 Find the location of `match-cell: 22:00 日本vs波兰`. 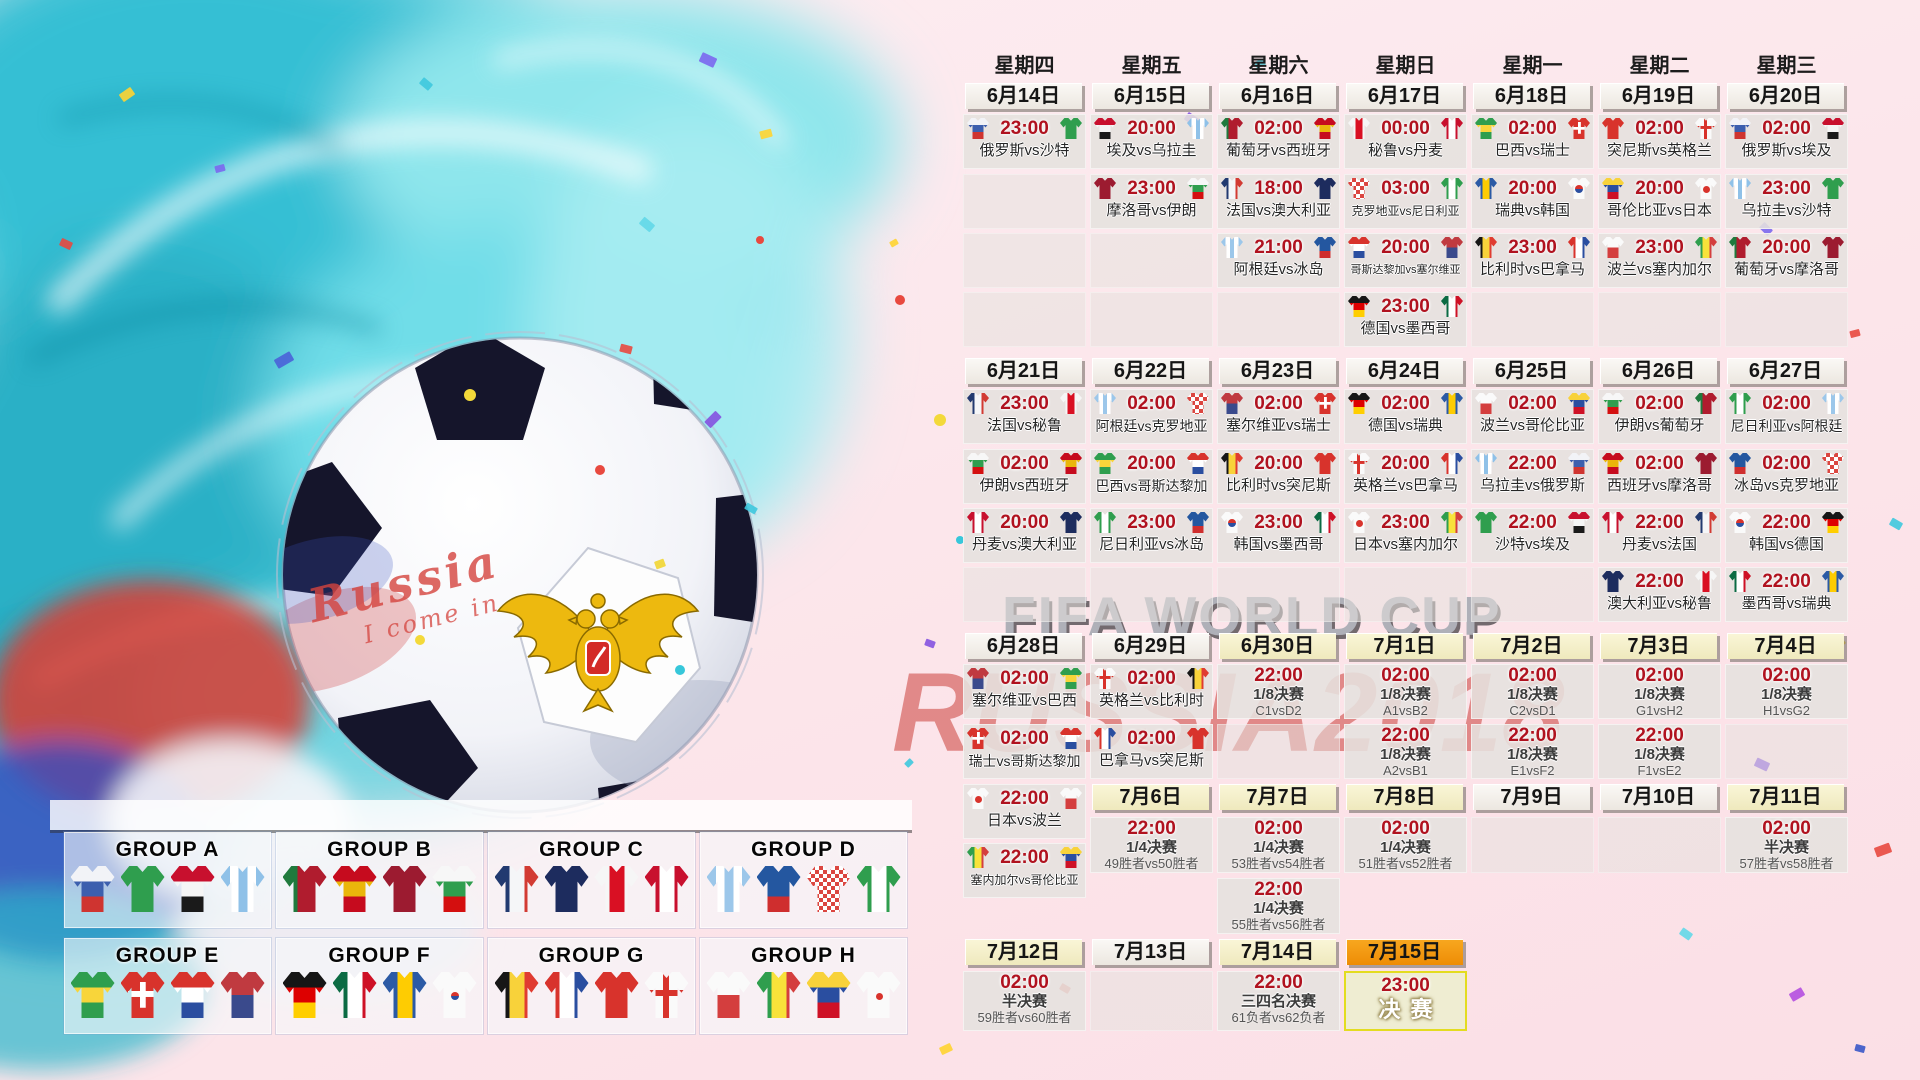

match-cell: 22:00 日本vs波兰 is located at coordinates (1024, 811).